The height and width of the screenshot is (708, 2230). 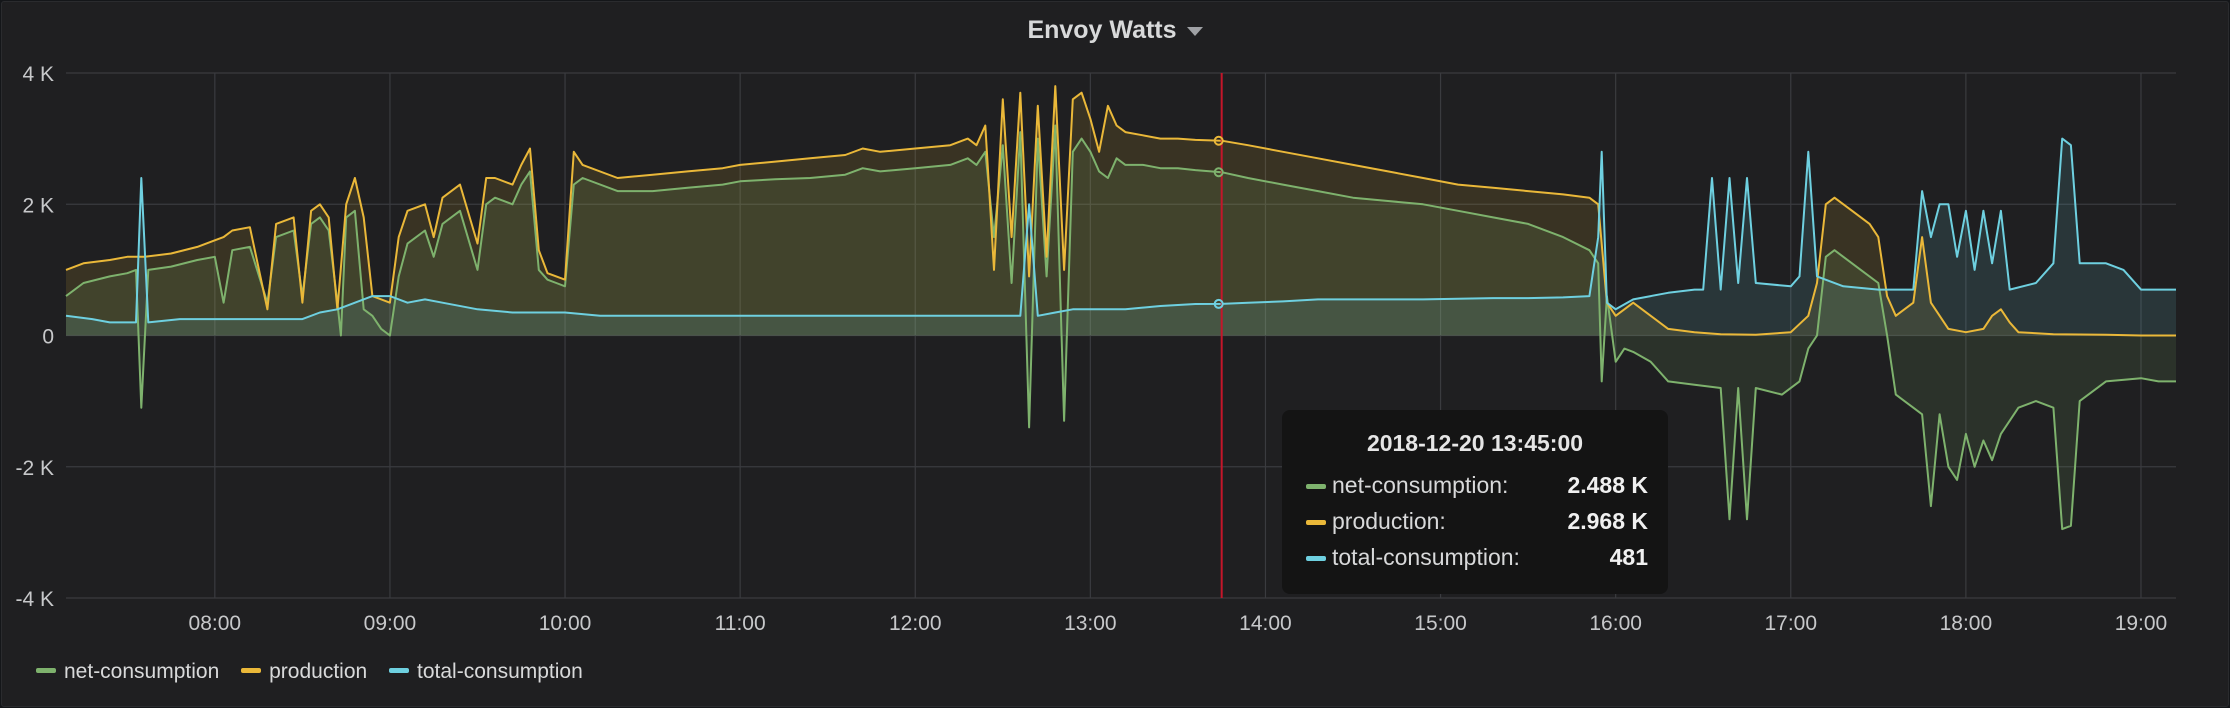 What do you see at coordinates (142, 671) in the screenshot?
I see `legend-label: net-consumption` at bounding box center [142, 671].